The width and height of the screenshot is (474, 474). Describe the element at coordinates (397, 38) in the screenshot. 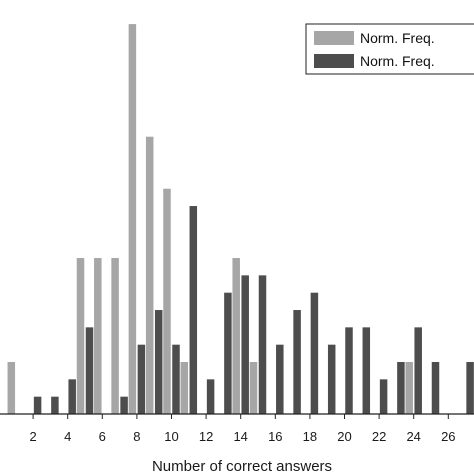

I see `legend-label-light: Norm. Freq.` at that location.